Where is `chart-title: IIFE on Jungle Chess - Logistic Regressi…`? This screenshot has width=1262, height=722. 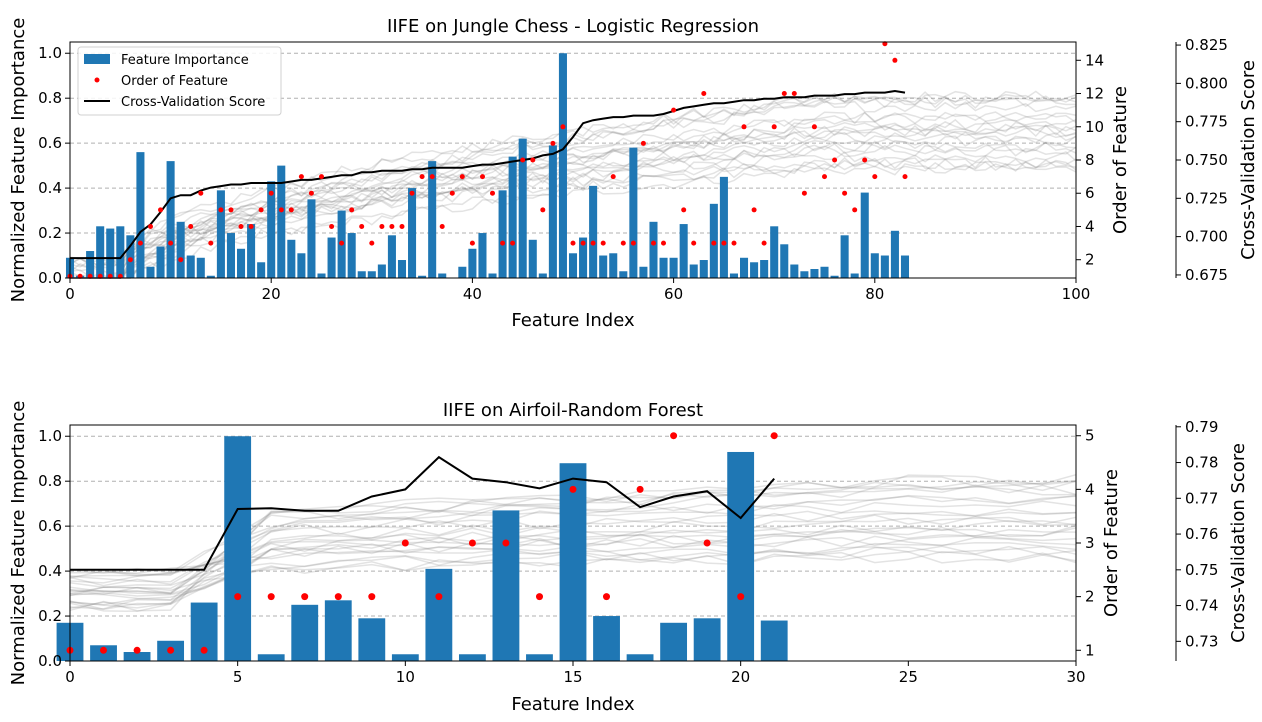 chart-title: IIFE on Jungle Chess - Logistic Regressi… is located at coordinates (573, 26).